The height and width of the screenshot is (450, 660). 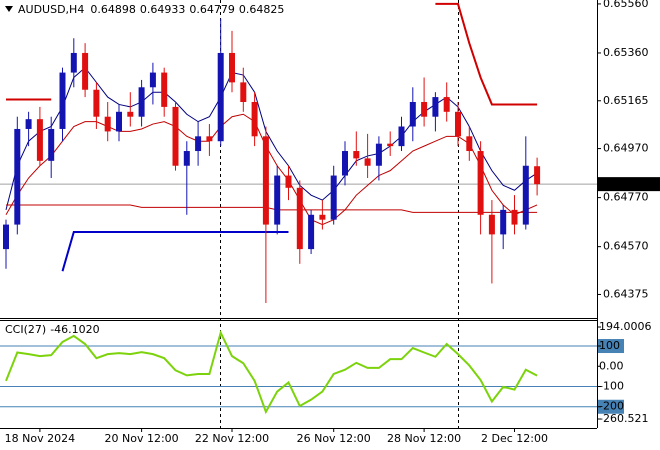 What do you see at coordinates (74, 329) in the screenshot?
I see `cci-current: -46.1020` at bounding box center [74, 329].